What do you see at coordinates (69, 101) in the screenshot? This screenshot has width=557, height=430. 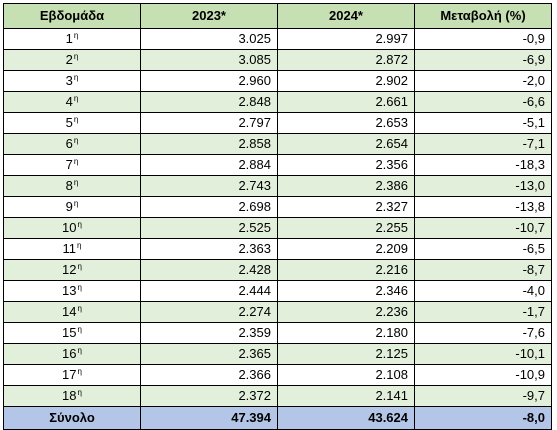 I see `week-number: 4` at bounding box center [69, 101].